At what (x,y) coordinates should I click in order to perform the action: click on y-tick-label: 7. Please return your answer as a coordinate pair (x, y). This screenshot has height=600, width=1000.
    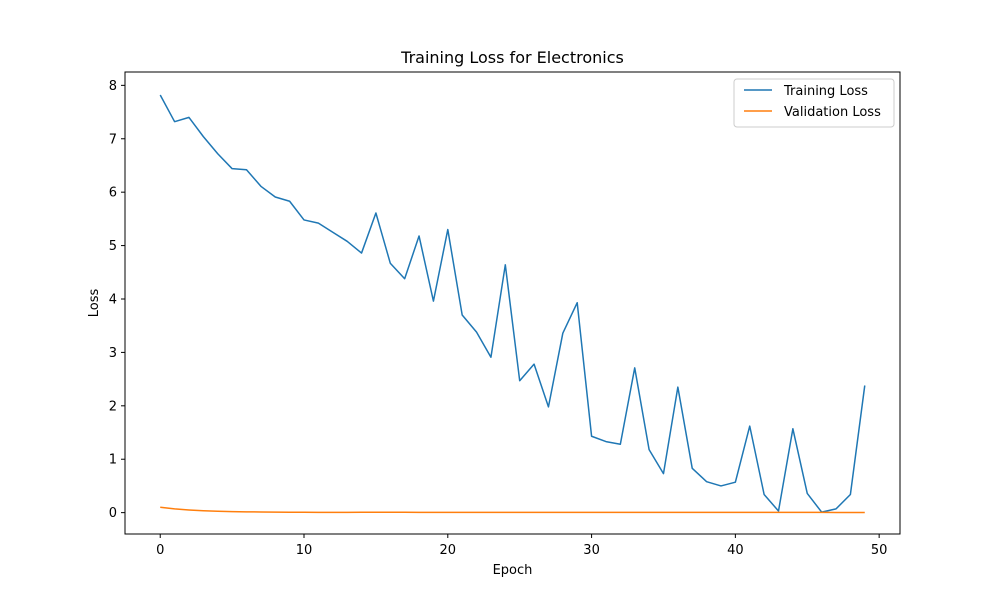
    Looking at the image, I should click on (113, 139).